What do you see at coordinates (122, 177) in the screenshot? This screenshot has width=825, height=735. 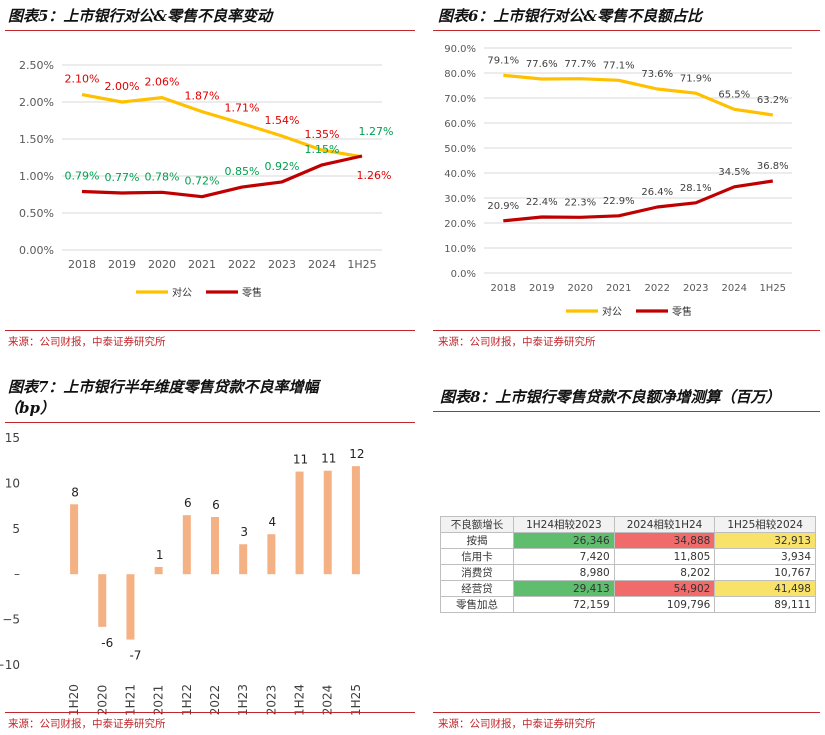 I see `data-label: 0.77%` at bounding box center [122, 177].